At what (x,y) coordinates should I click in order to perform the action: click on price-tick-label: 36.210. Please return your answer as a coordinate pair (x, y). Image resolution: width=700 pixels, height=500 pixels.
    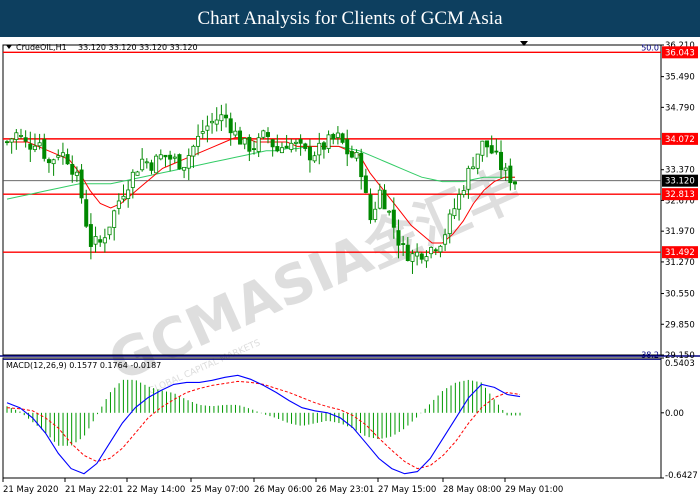
    Looking at the image, I should click on (680, 46).